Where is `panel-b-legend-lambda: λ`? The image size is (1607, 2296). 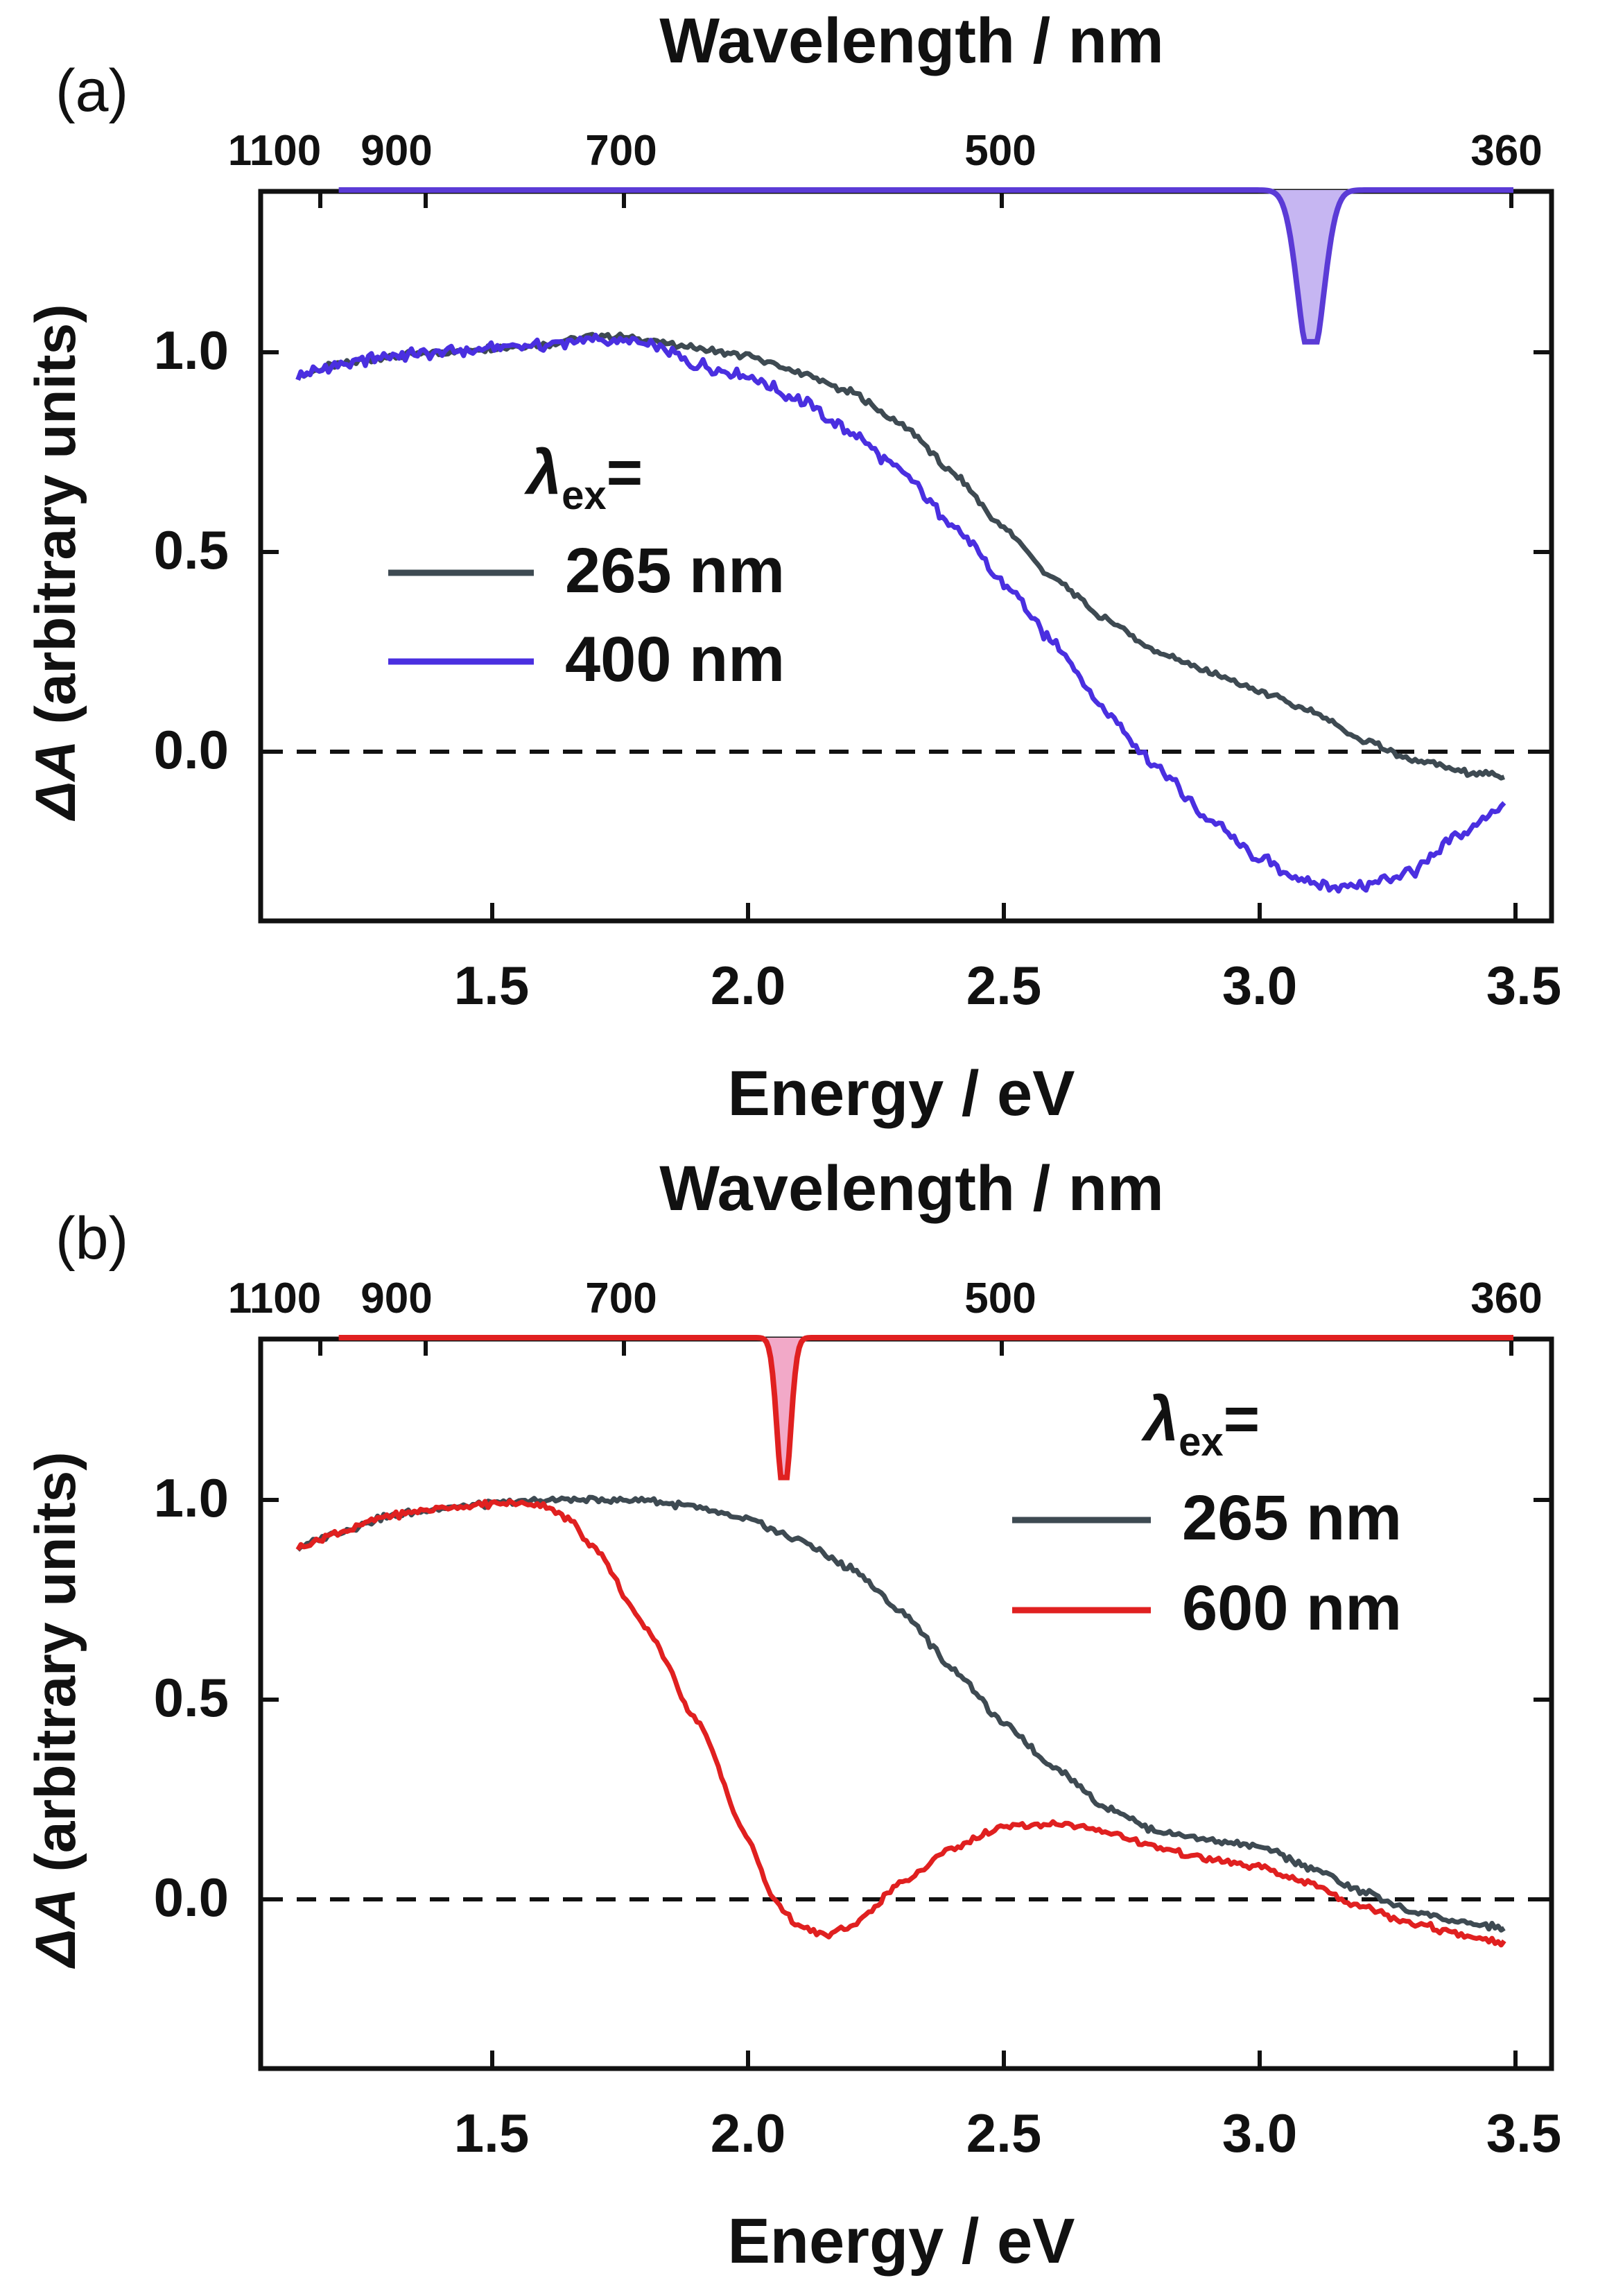
panel-b-legend-lambda: λ is located at coordinates (1159, 1419).